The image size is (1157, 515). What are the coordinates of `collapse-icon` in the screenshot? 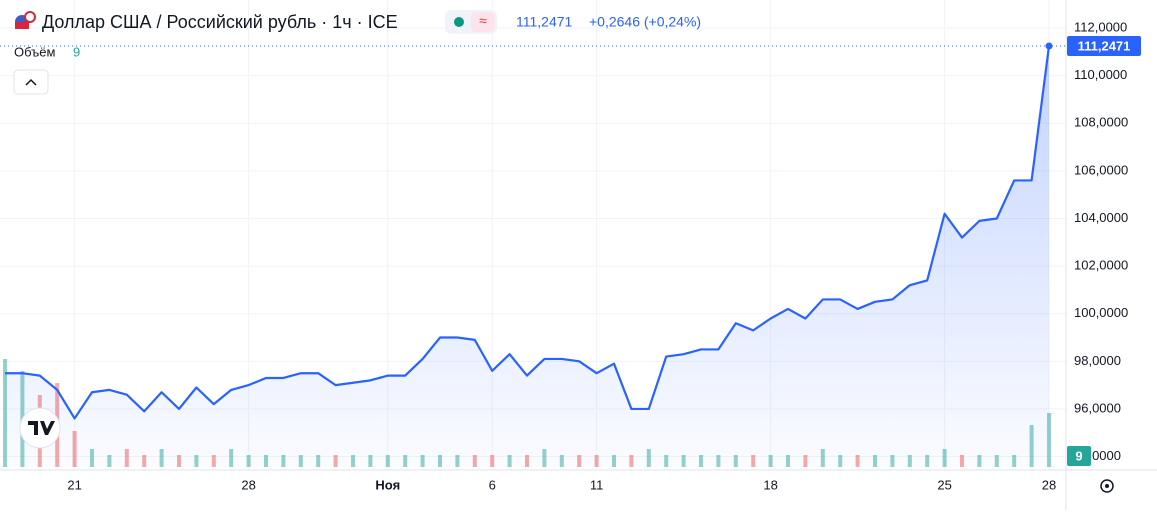 It's located at (31, 82).